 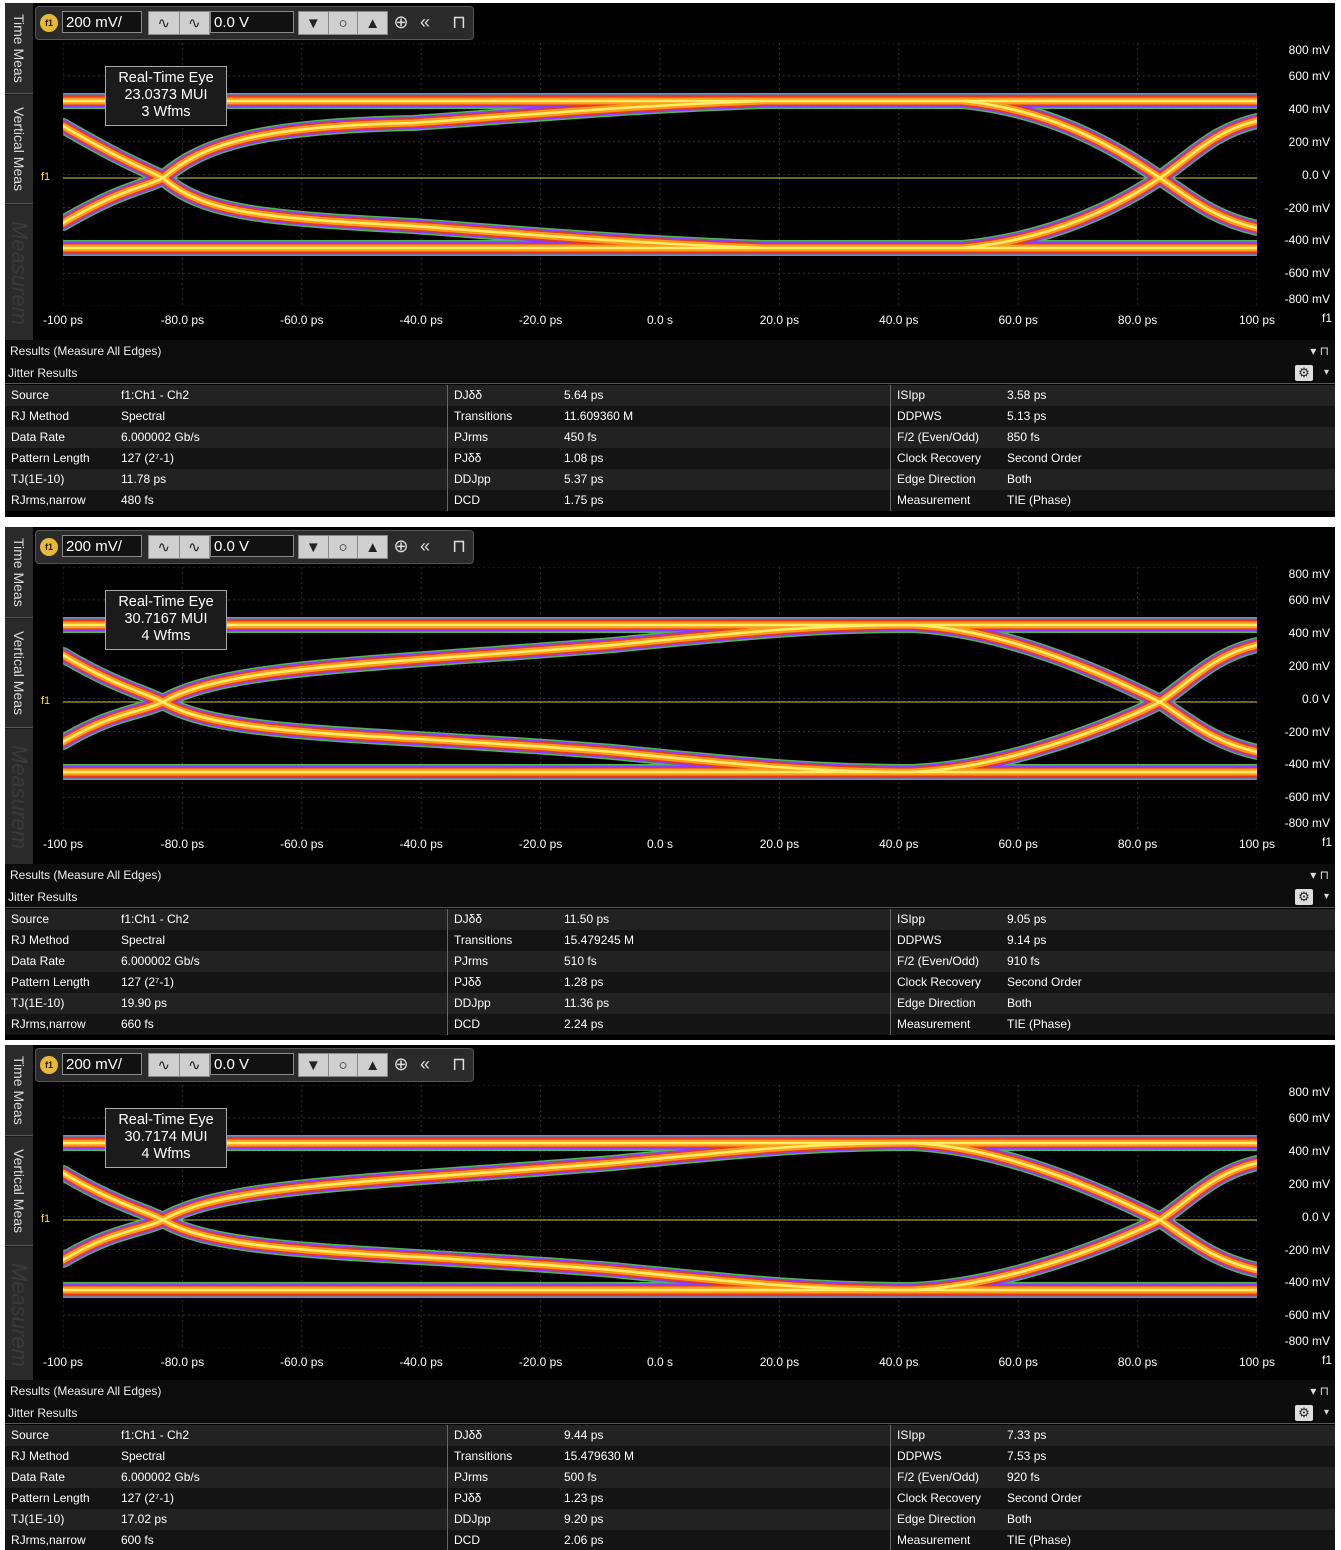 What do you see at coordinates (669, 500) in the screenshot?
I see `table-row: DCD 1.75 ps` at bounding box center [669, 500].